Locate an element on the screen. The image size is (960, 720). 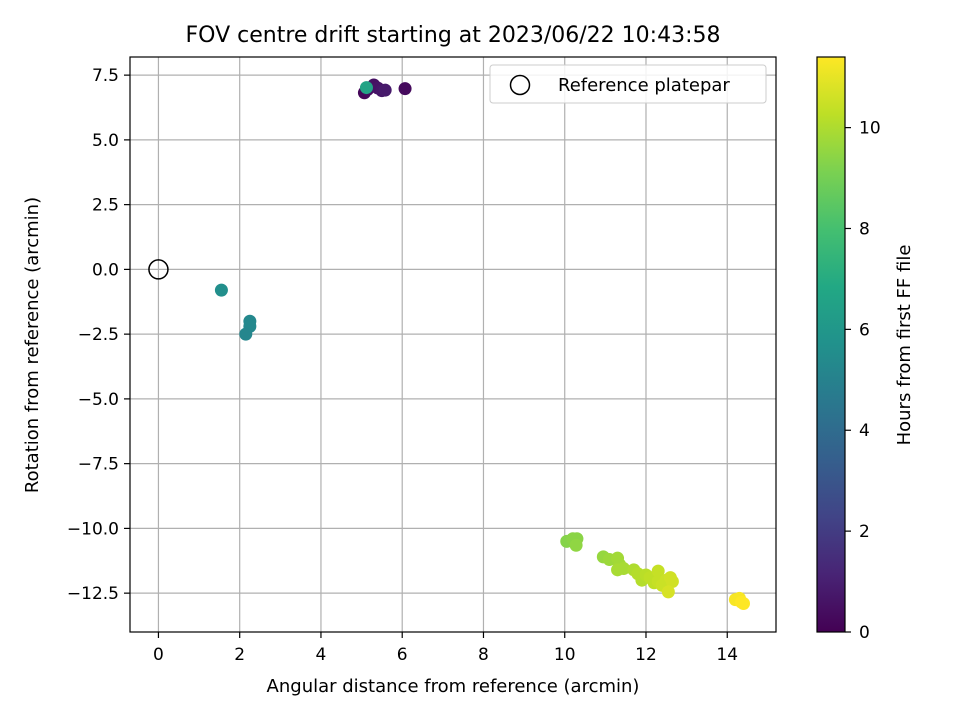
colorbar-tick-label: 4 is located at coordinates (864, 431).